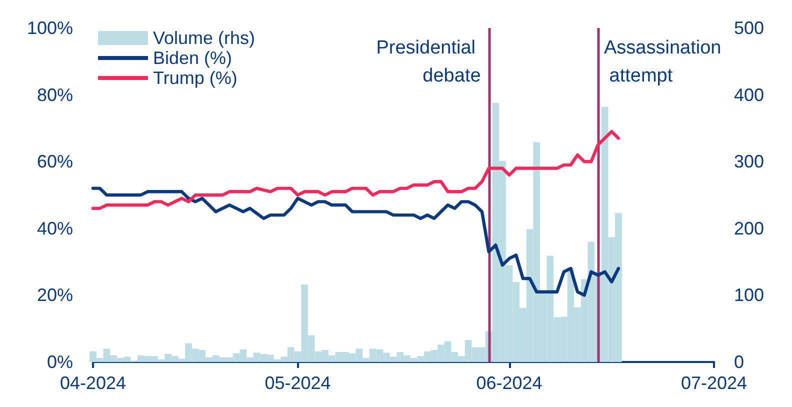  What do you see at coordinates (355, 170) in the screenshot?
I see `line-series` at bounding box center [355, 170].